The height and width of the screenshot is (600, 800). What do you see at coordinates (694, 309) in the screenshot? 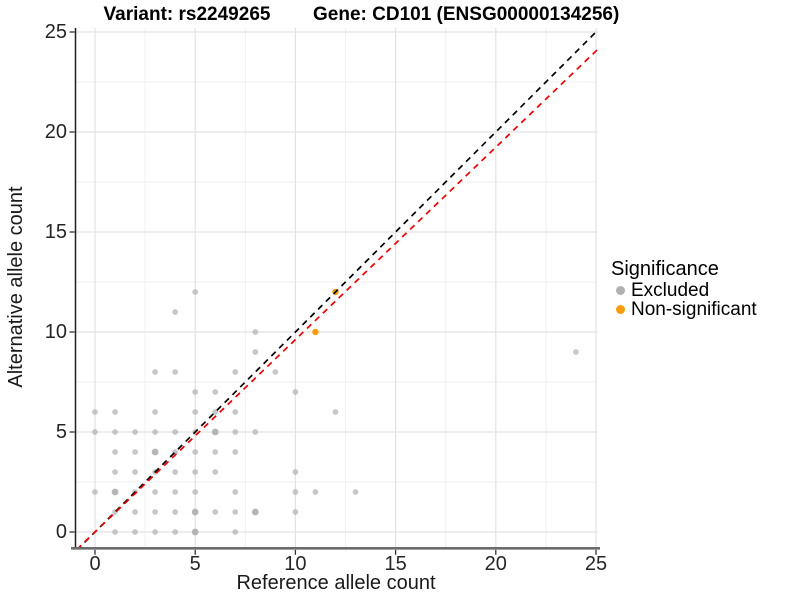
I see `legend-label-non-significant: Non-significant` at bounding box center [694, 309].